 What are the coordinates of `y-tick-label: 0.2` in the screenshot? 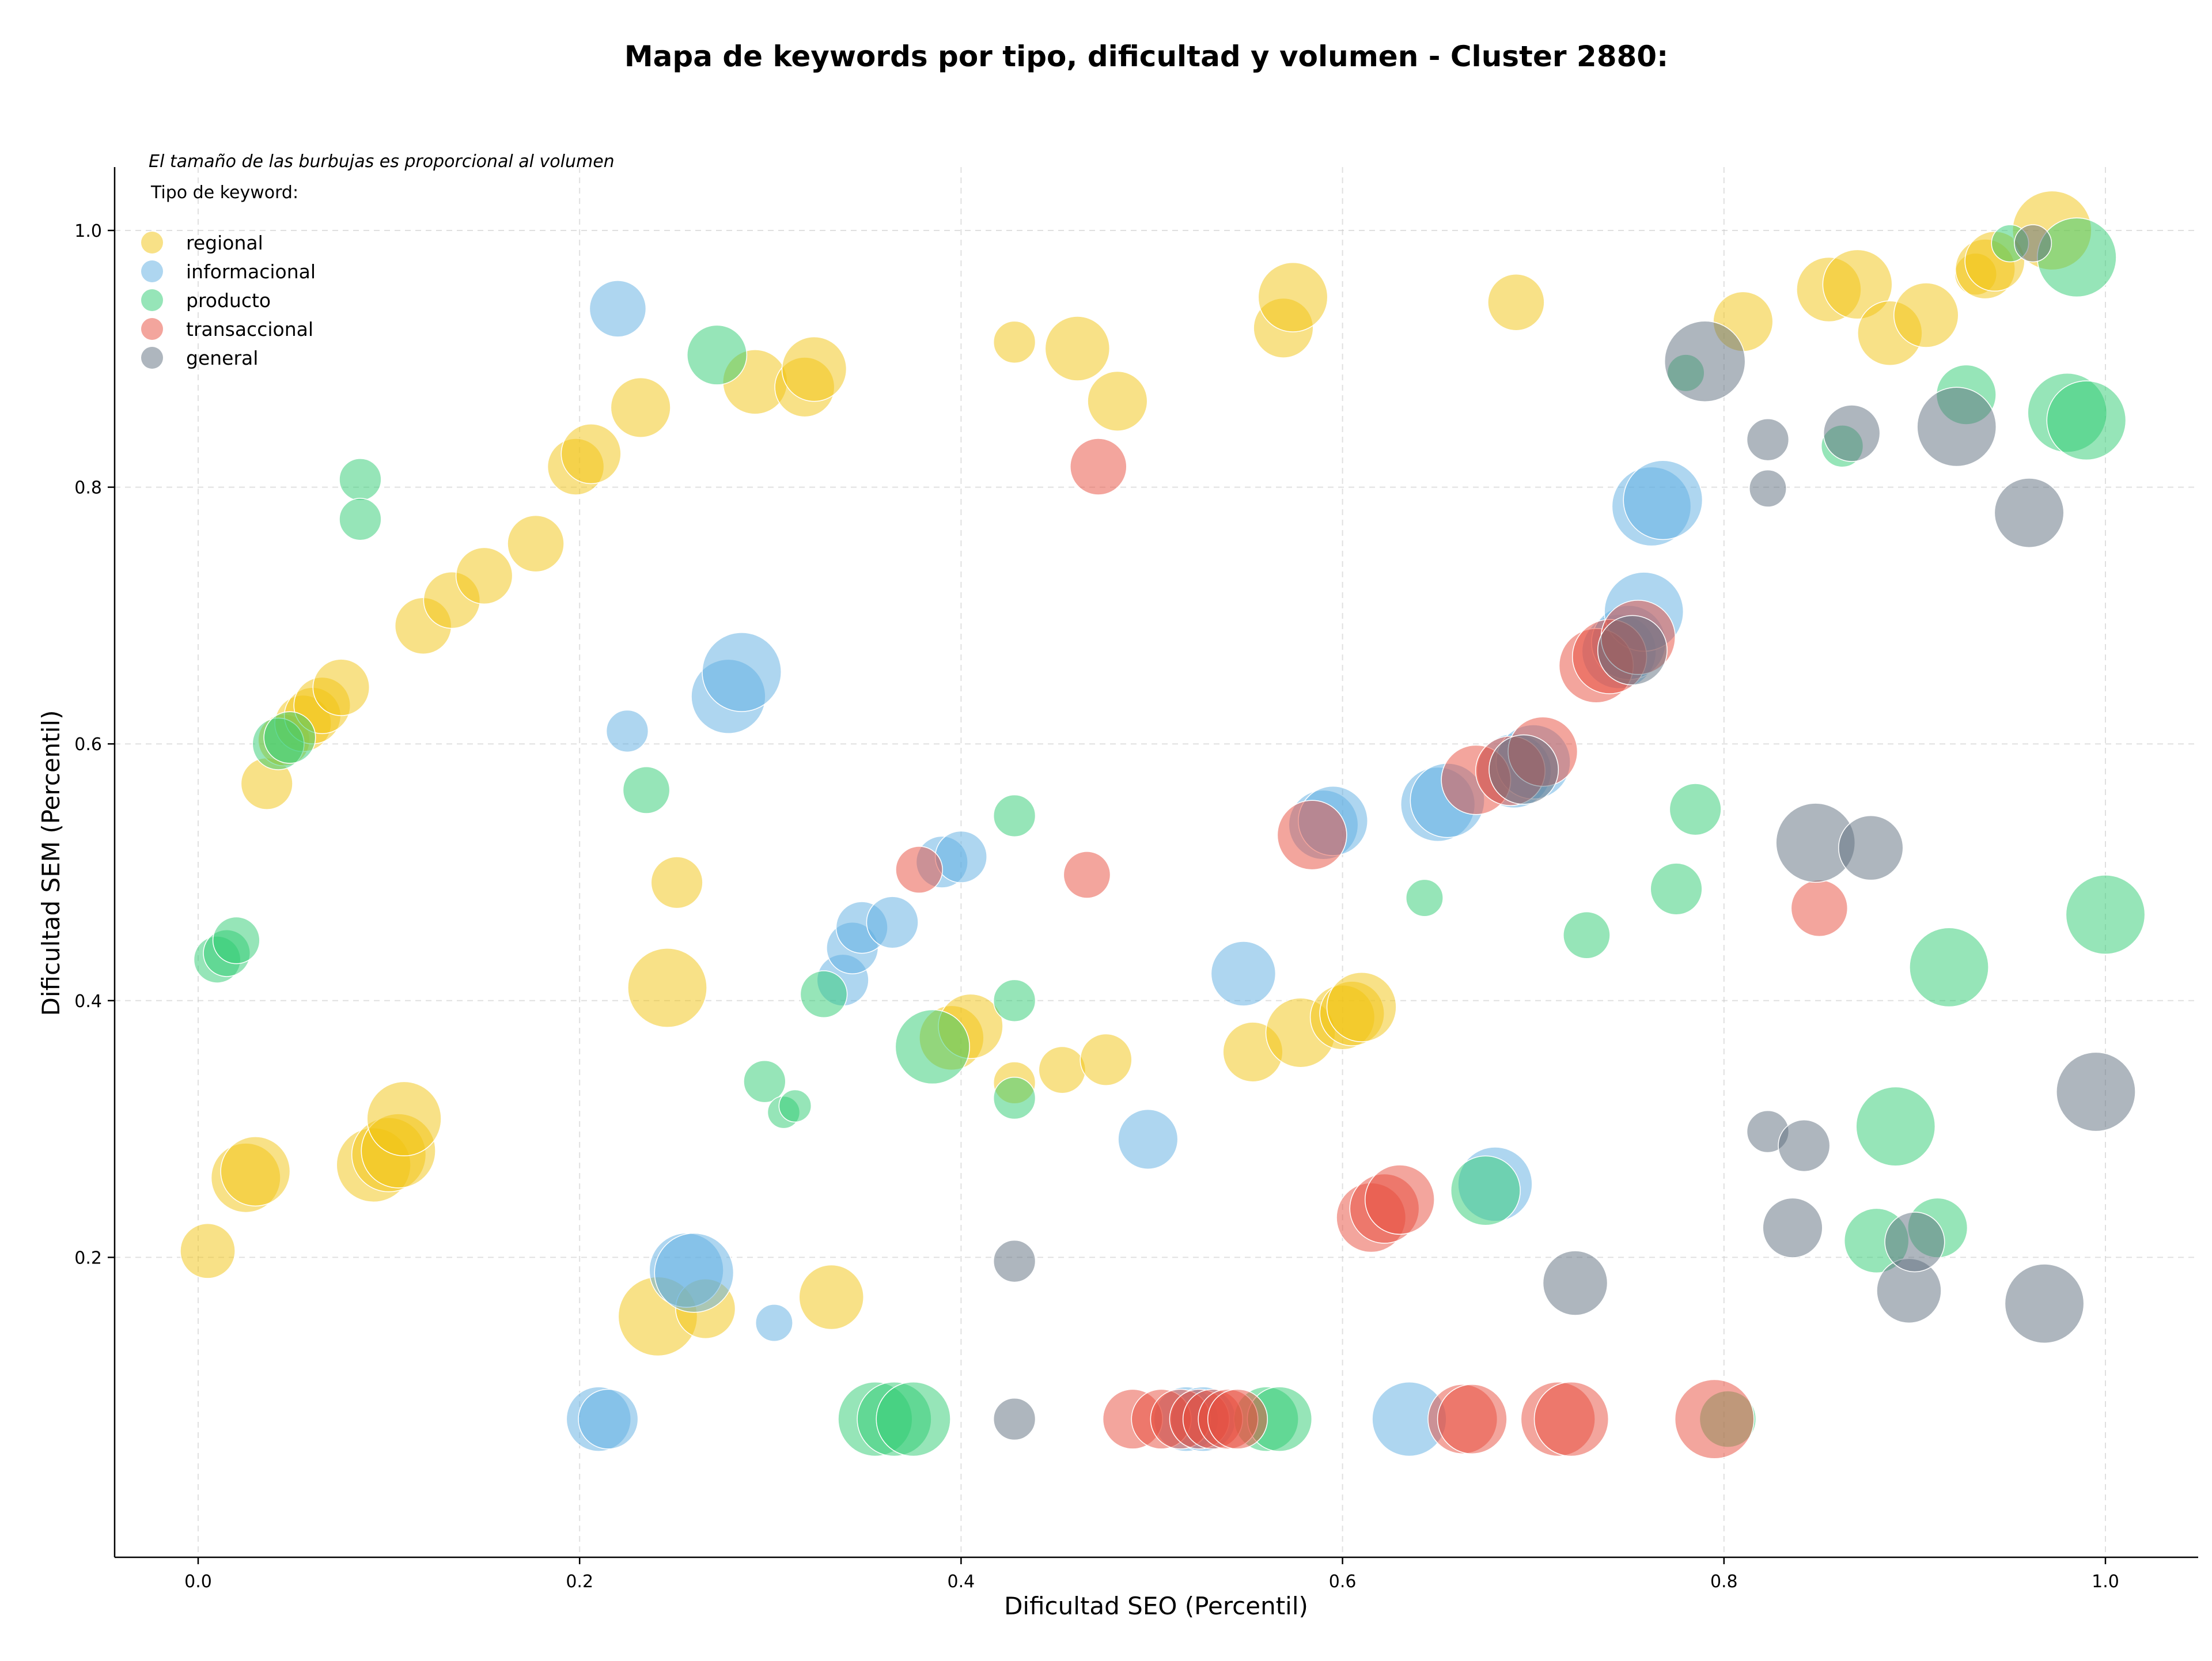 It's located at (88, 1258).